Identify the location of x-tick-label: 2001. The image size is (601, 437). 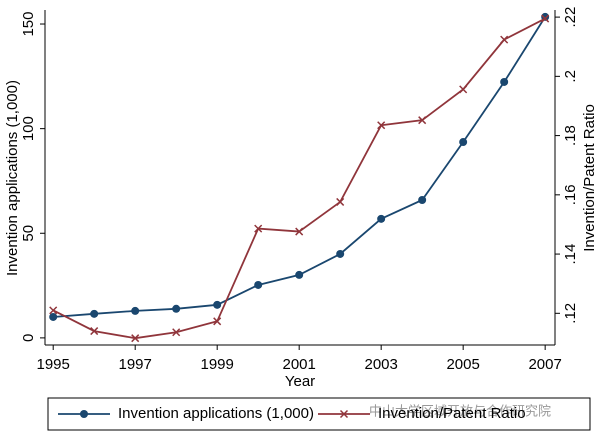
(298, 364).